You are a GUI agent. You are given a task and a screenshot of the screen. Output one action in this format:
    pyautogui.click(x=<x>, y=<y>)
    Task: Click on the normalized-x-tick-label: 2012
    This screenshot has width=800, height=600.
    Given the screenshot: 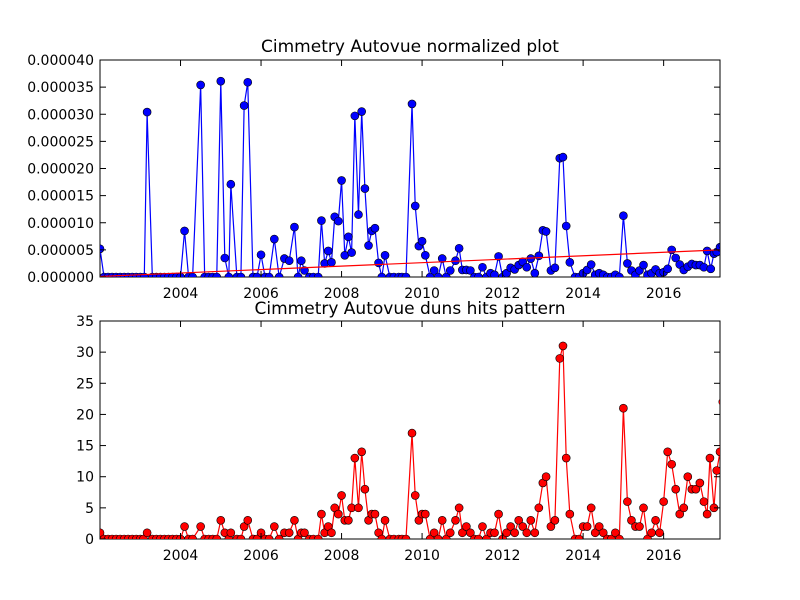 What is the action you would take?
    pyautogui.click(x=503, y=294)
    